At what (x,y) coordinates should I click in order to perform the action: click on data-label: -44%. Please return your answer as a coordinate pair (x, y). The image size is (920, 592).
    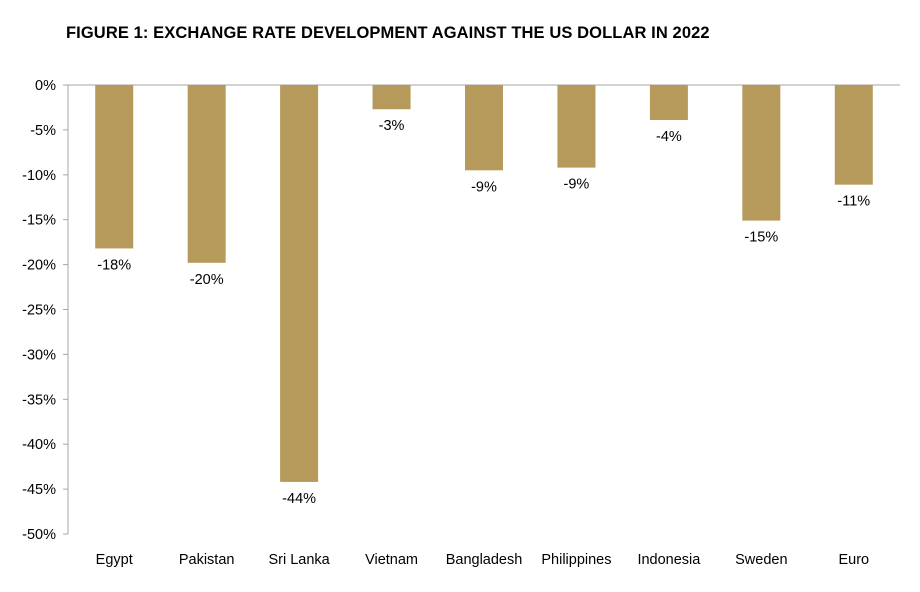
    Looking at the image, I should click on (299, 499).